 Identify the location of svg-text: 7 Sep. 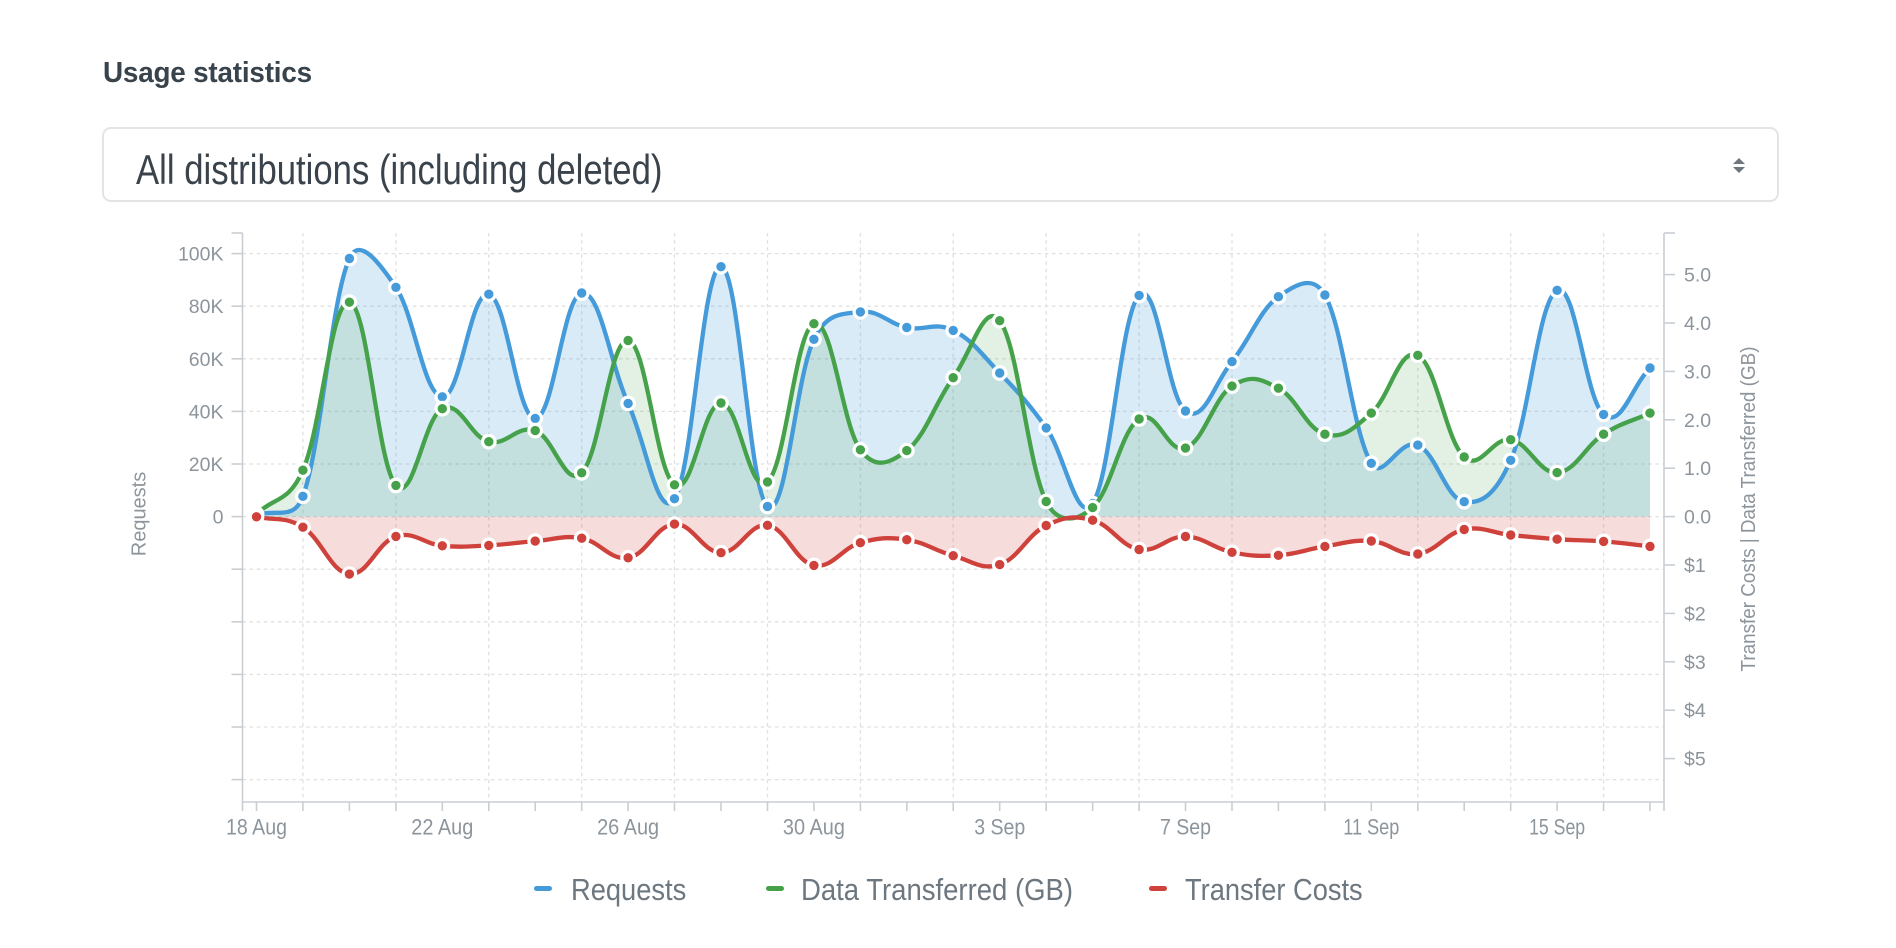
(1185, 827).